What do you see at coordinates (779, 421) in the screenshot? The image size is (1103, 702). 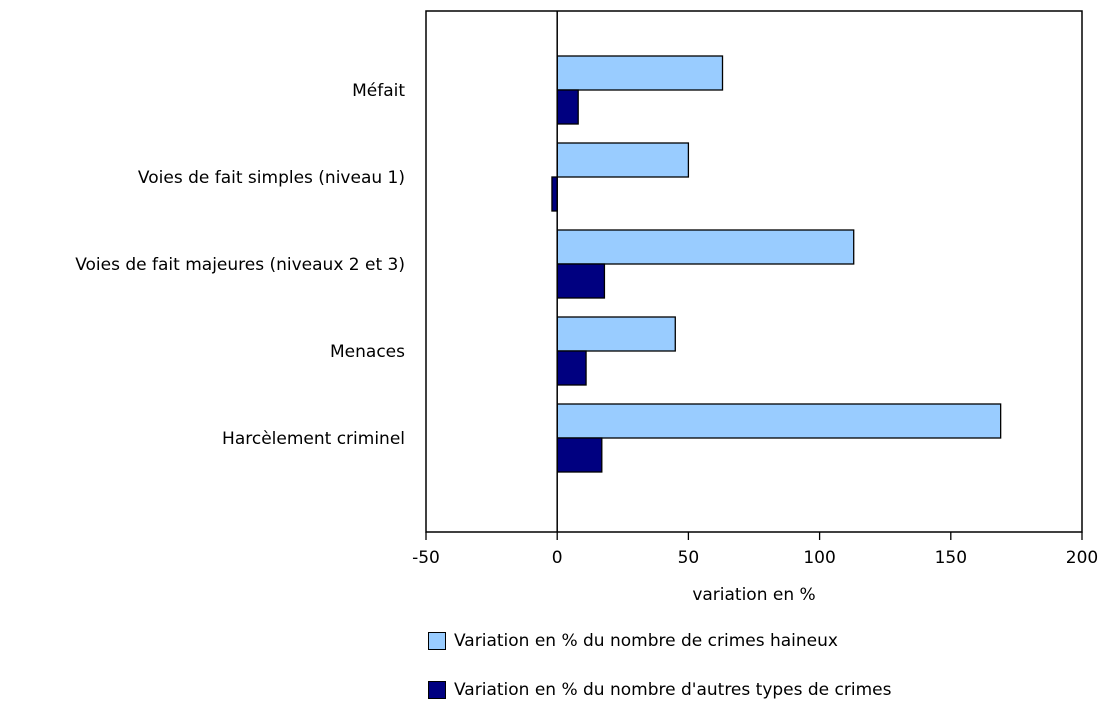 I see `bar-series1-cat5` at bounding box center [779, 421].